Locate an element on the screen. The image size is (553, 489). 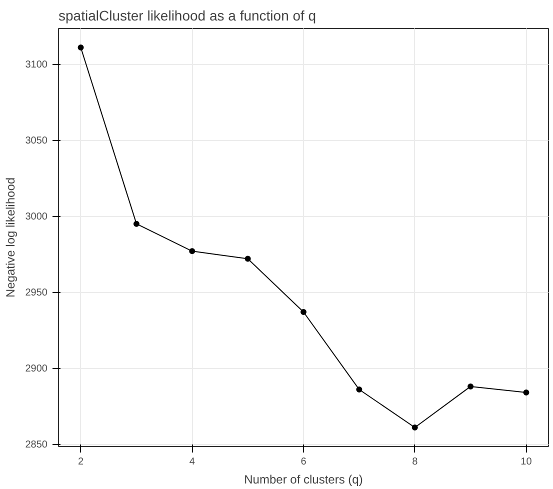
chart-title: spatialCluster likelihood as a function of q is located at coordinates (187, 16).